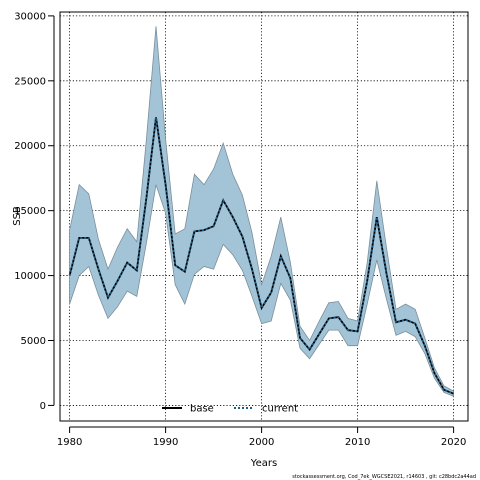  I want to click on x-tick-label: 1980, so click(69, 442).